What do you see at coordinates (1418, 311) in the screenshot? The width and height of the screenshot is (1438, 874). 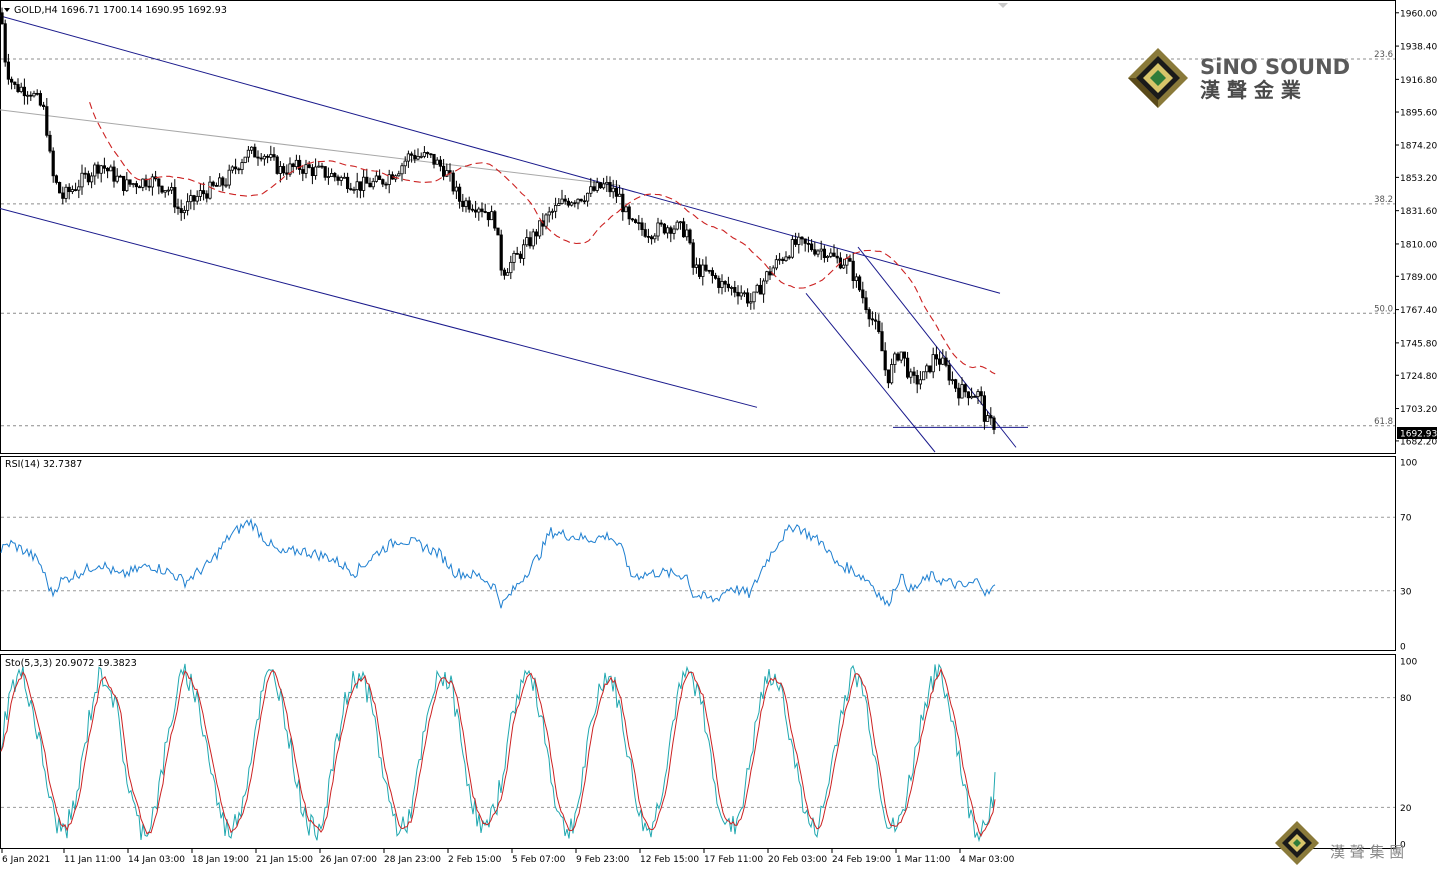 I see `price-tick-label: 1767.40` at bounding box center [1418, 311].